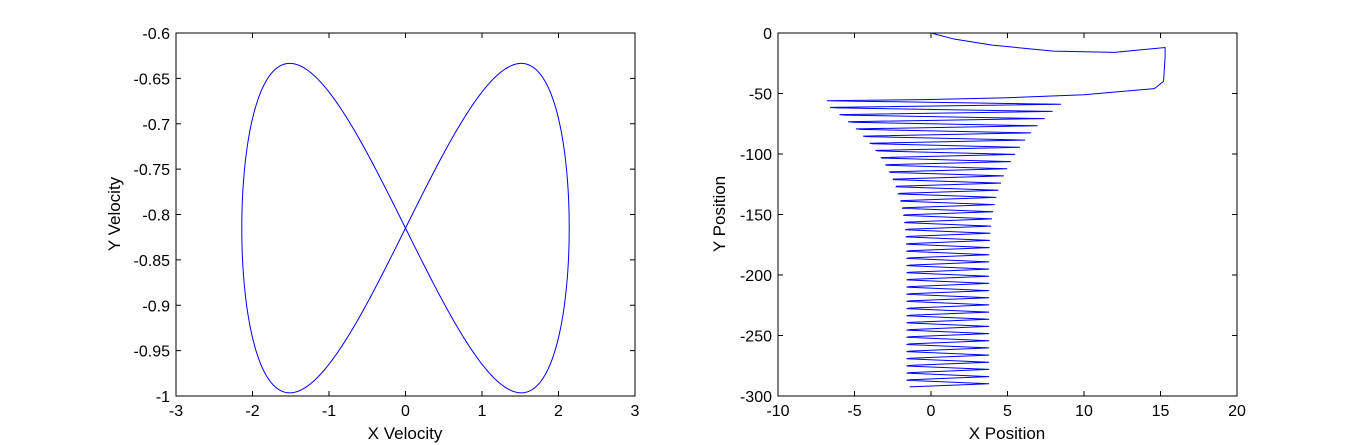 This screenshot has height=445, width=1367. Describe the element at coordinates (756, 155) in the screenshot. I see `position-y-tick-label: -100` at that location.